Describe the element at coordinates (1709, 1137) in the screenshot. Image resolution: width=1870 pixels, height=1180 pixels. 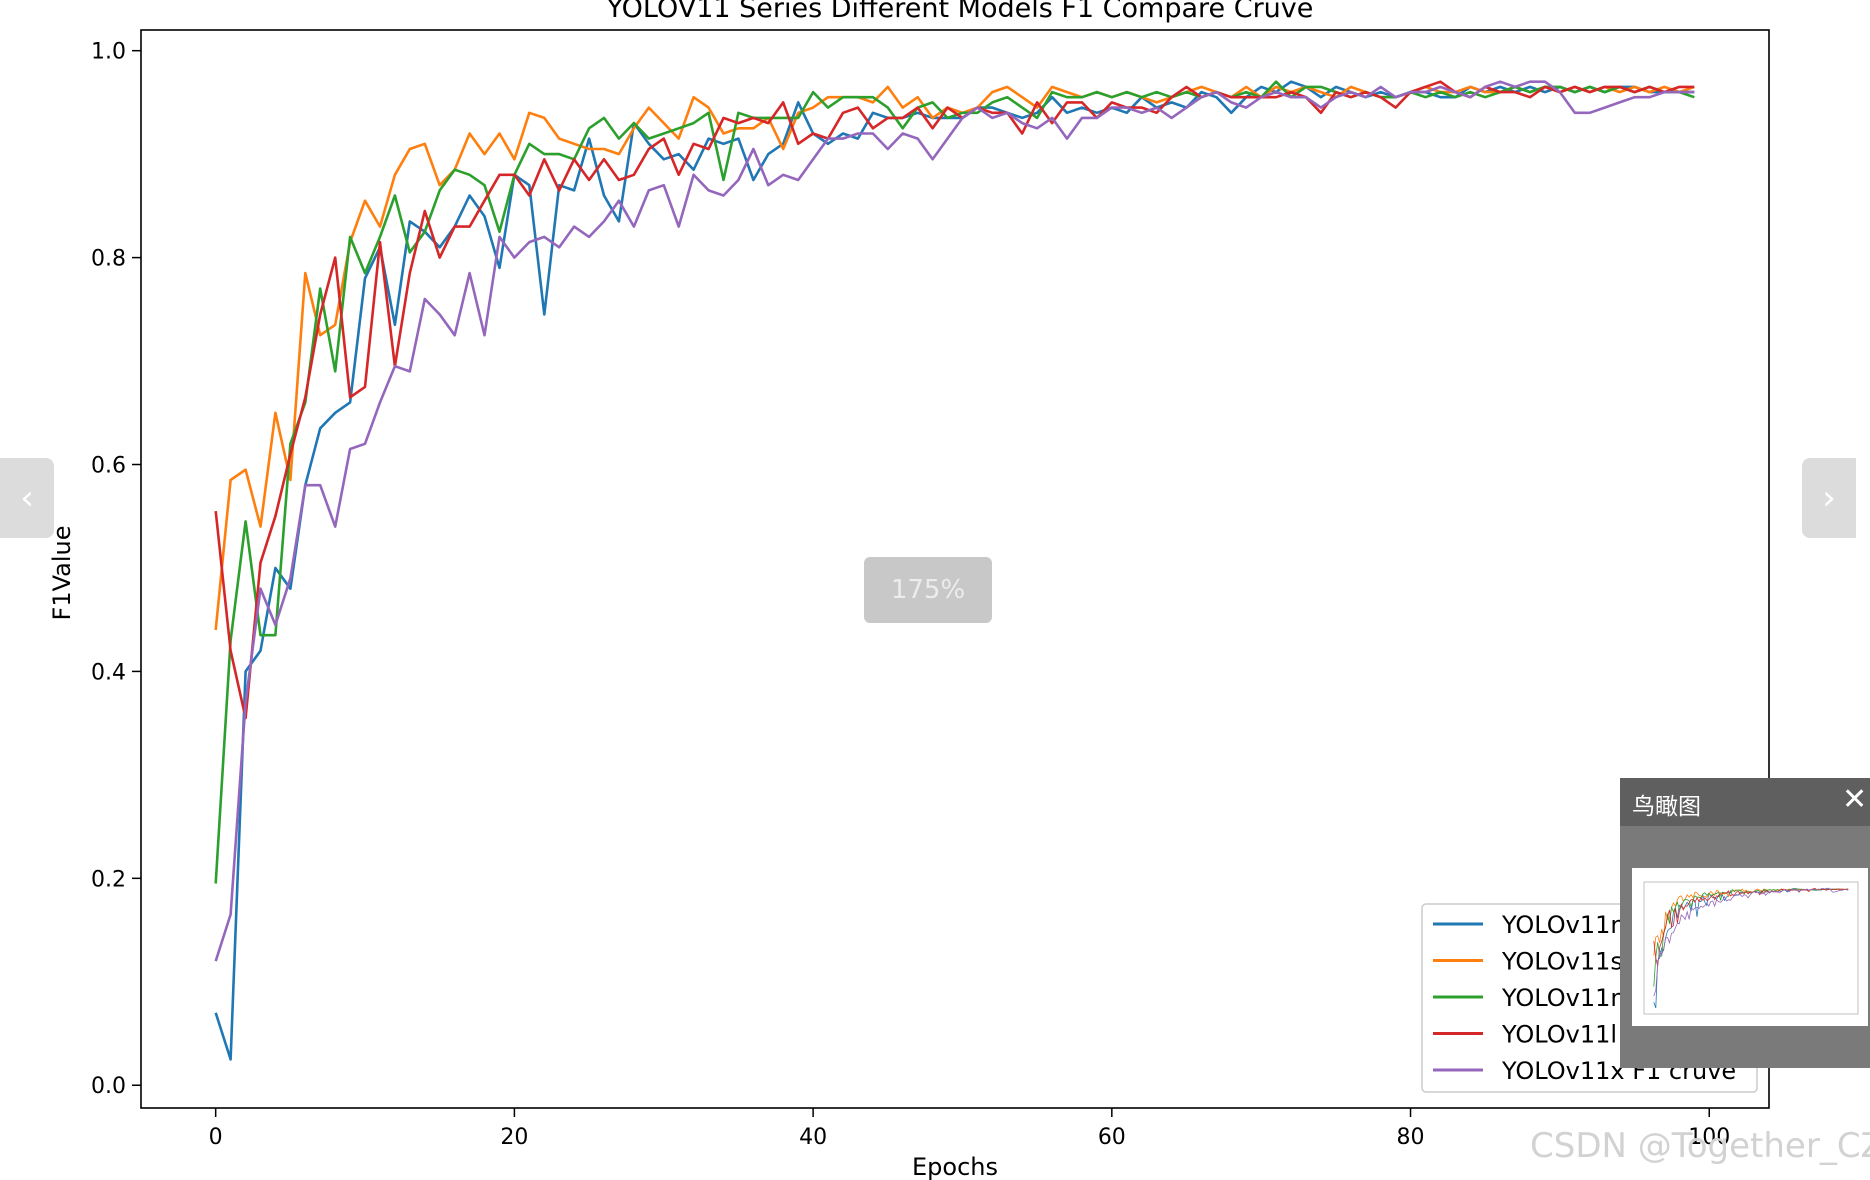
I see `x-tick-label: 100` at that location.